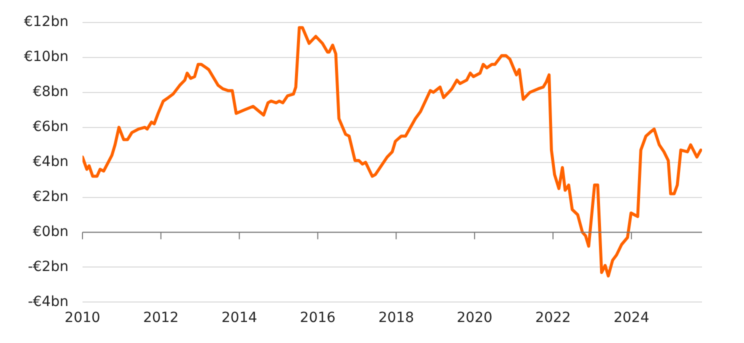 This screenshot has width=744, height=343. What do you see at coordinates (318, 318) in the screenshot?
I see `x-tick-label: 2016` at bounding box center [318, 318].